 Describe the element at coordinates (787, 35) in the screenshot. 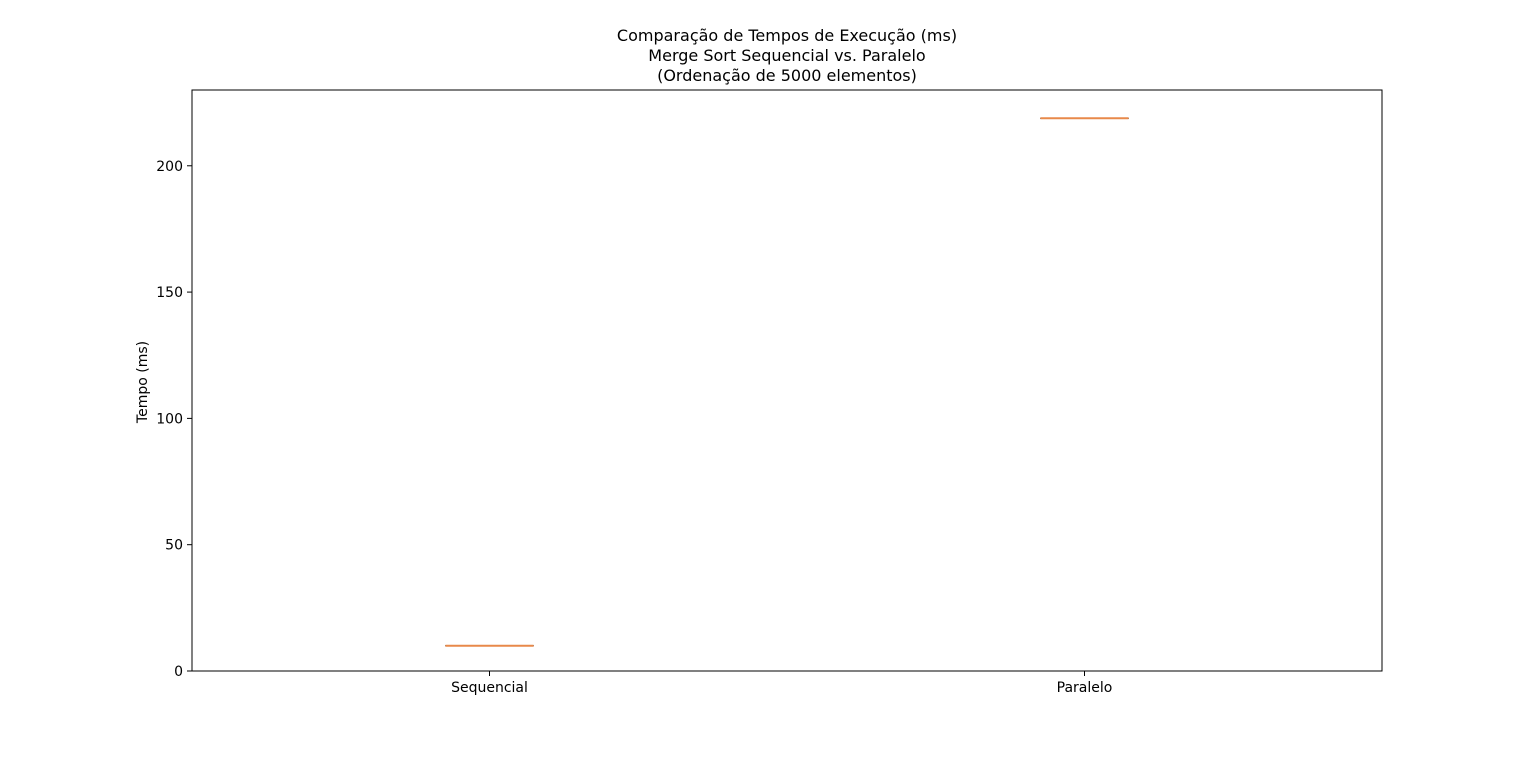

I see `chart-title-line-1: Comparação de Tempos de Execução (ms)` at that location.